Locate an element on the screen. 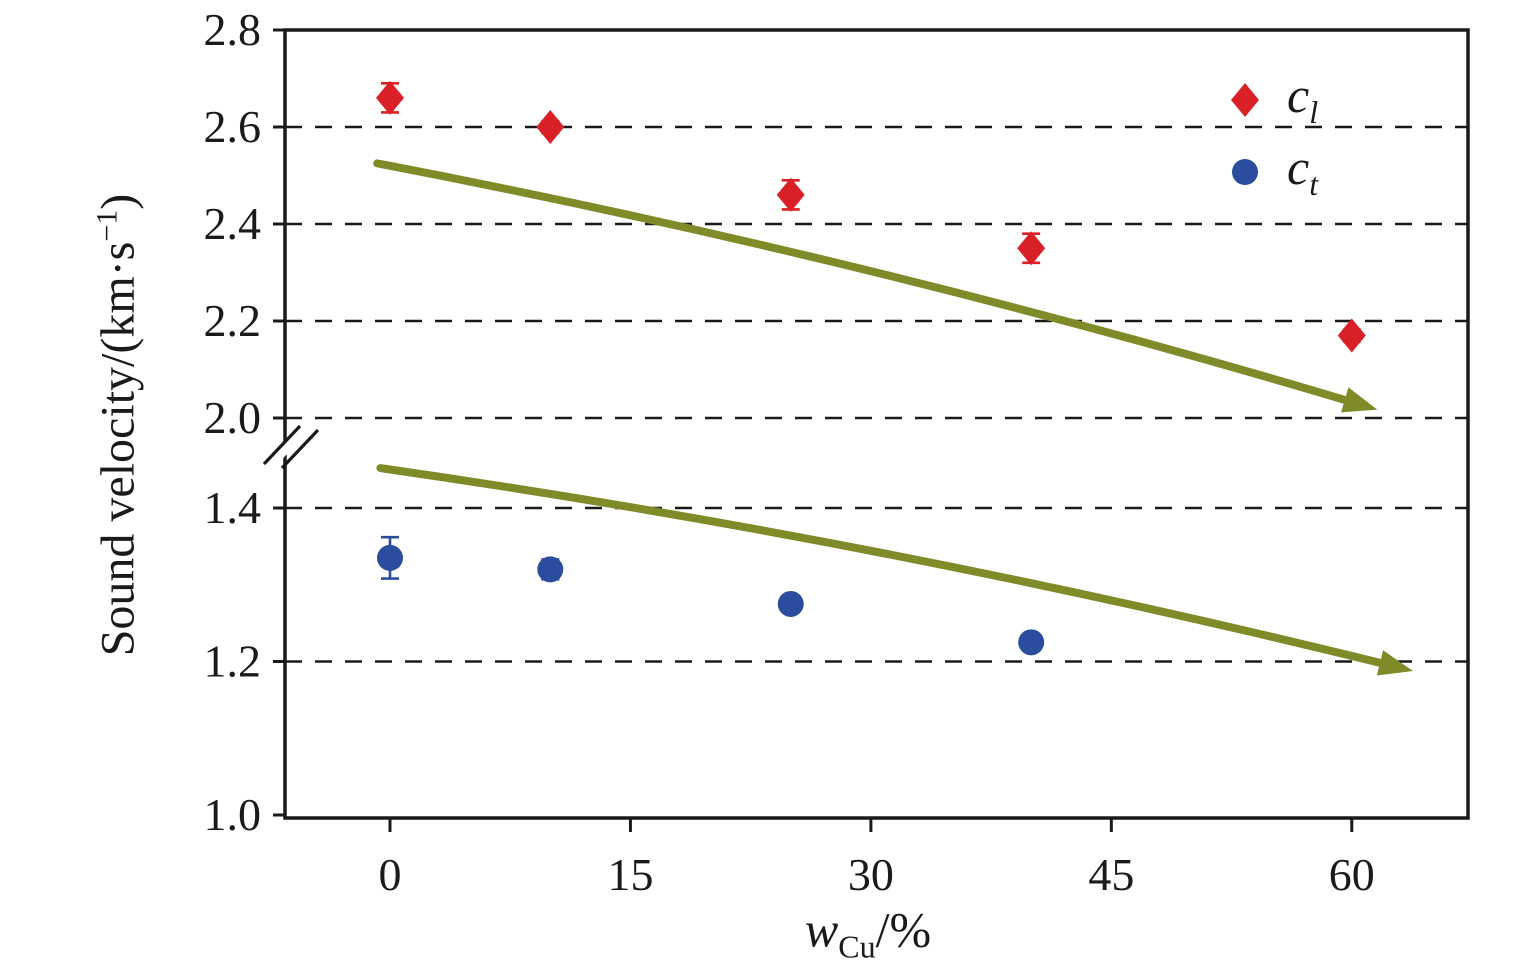 The height and width of the screenshot is (974, 1535). y-axis-title-text: Sound velocity/(km·s is located at coordinates (118, 449).